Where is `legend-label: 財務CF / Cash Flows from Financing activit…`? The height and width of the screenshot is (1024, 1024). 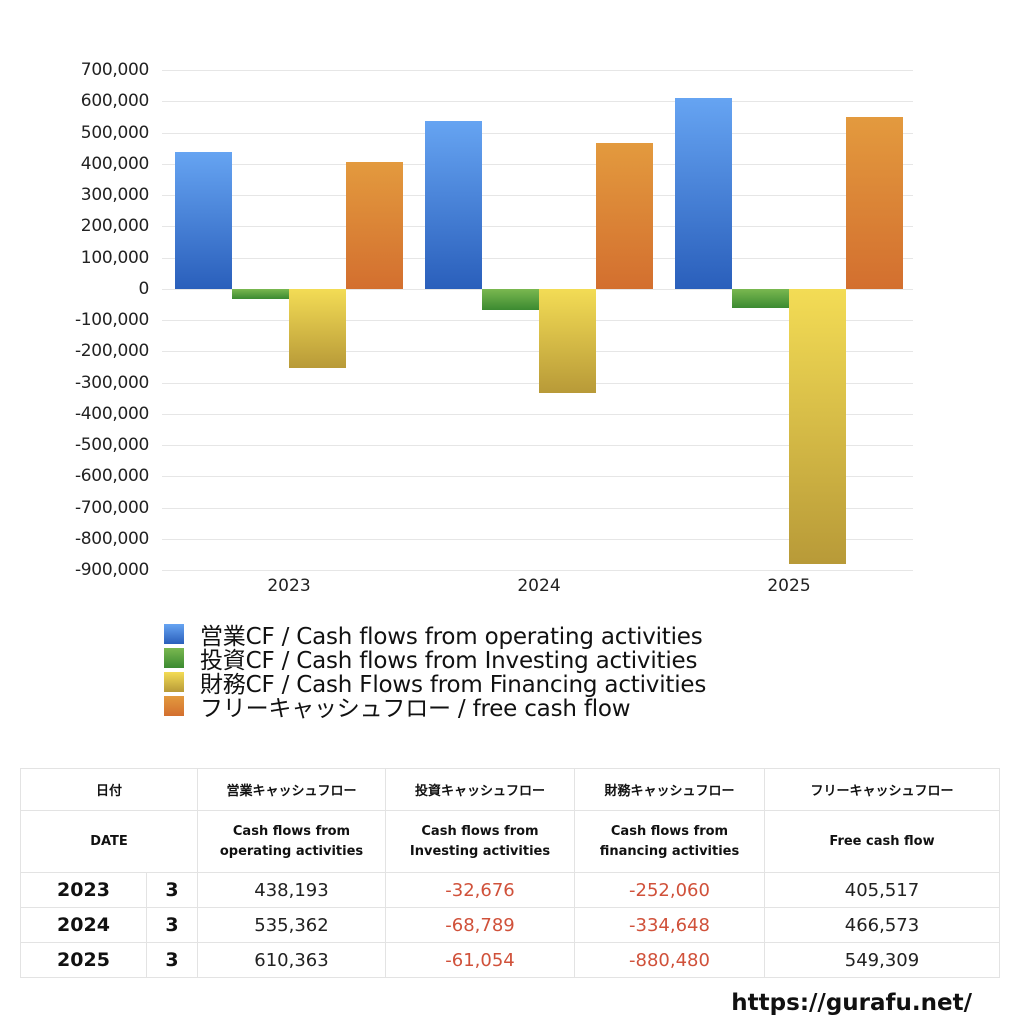
legend-label: 財務CF / Cash Flows from Financing activit… is located at coordinates (453, 685).